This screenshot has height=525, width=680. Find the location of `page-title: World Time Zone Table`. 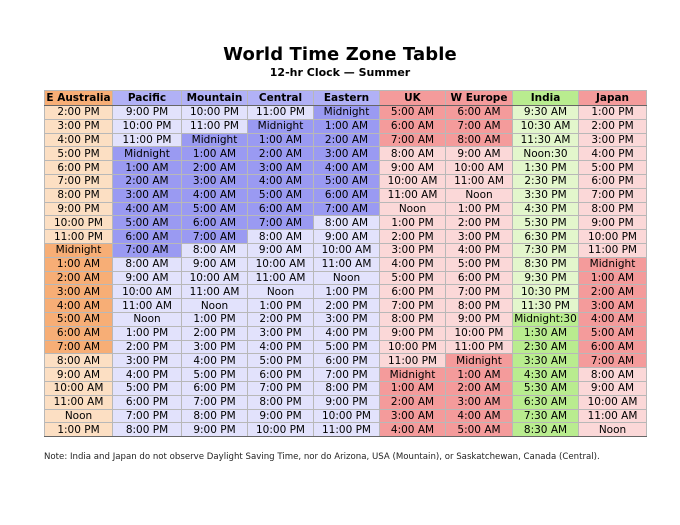

page-title: World Time Zone Table is located at coordinates (340, 54).